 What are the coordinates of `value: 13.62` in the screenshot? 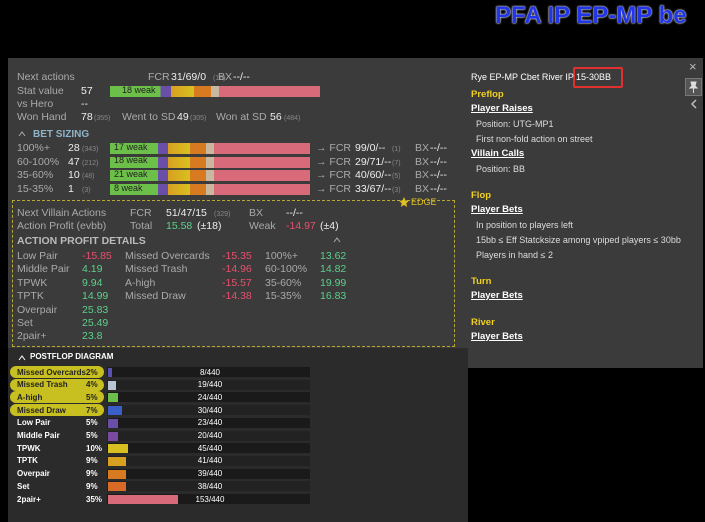 It's located at (333, 256).